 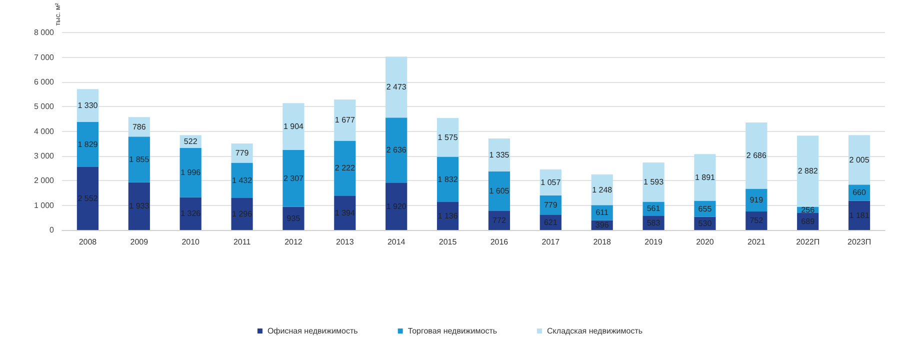 I want to click on y-tick-label: 4 000, so click(x=44, y=131).